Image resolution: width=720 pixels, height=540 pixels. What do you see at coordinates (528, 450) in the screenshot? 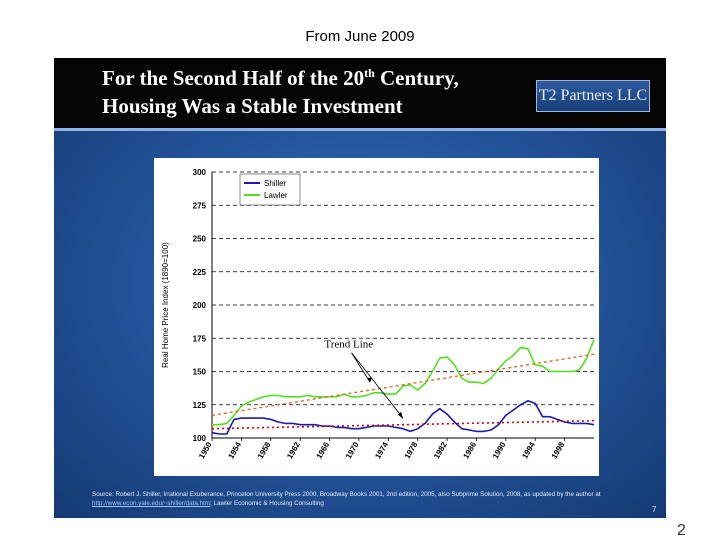
I see `x-tick-label: 1994` at bounding box center [528, 450].